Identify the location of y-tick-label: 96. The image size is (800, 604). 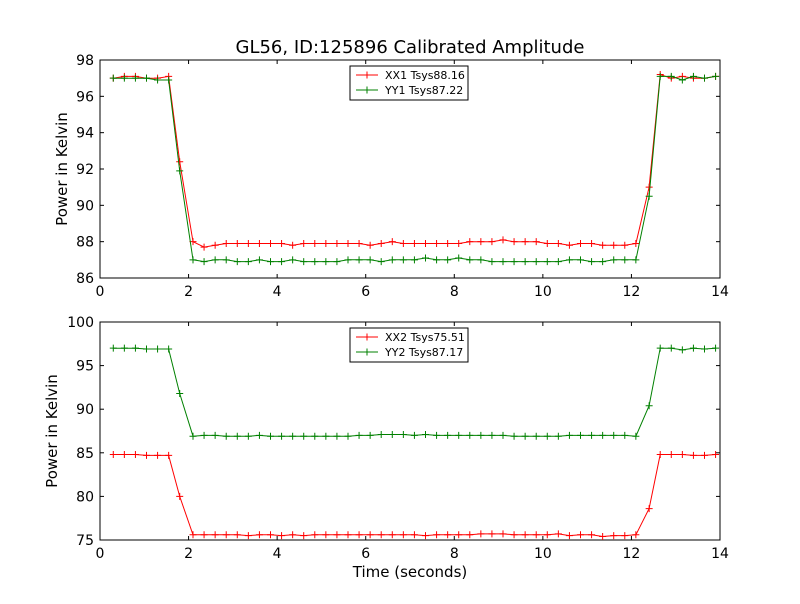
(85, 97).